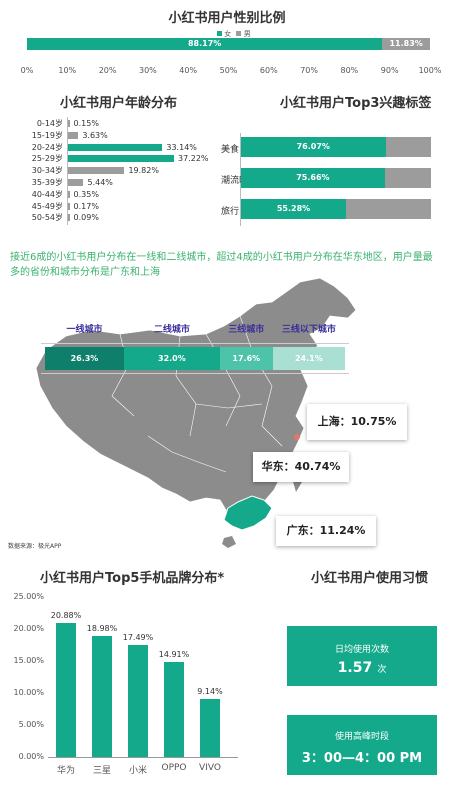  Describe the element at coordinates (227, 18) in the screenshot. I see `gender-title: 小红书用户性别比例` at that location.